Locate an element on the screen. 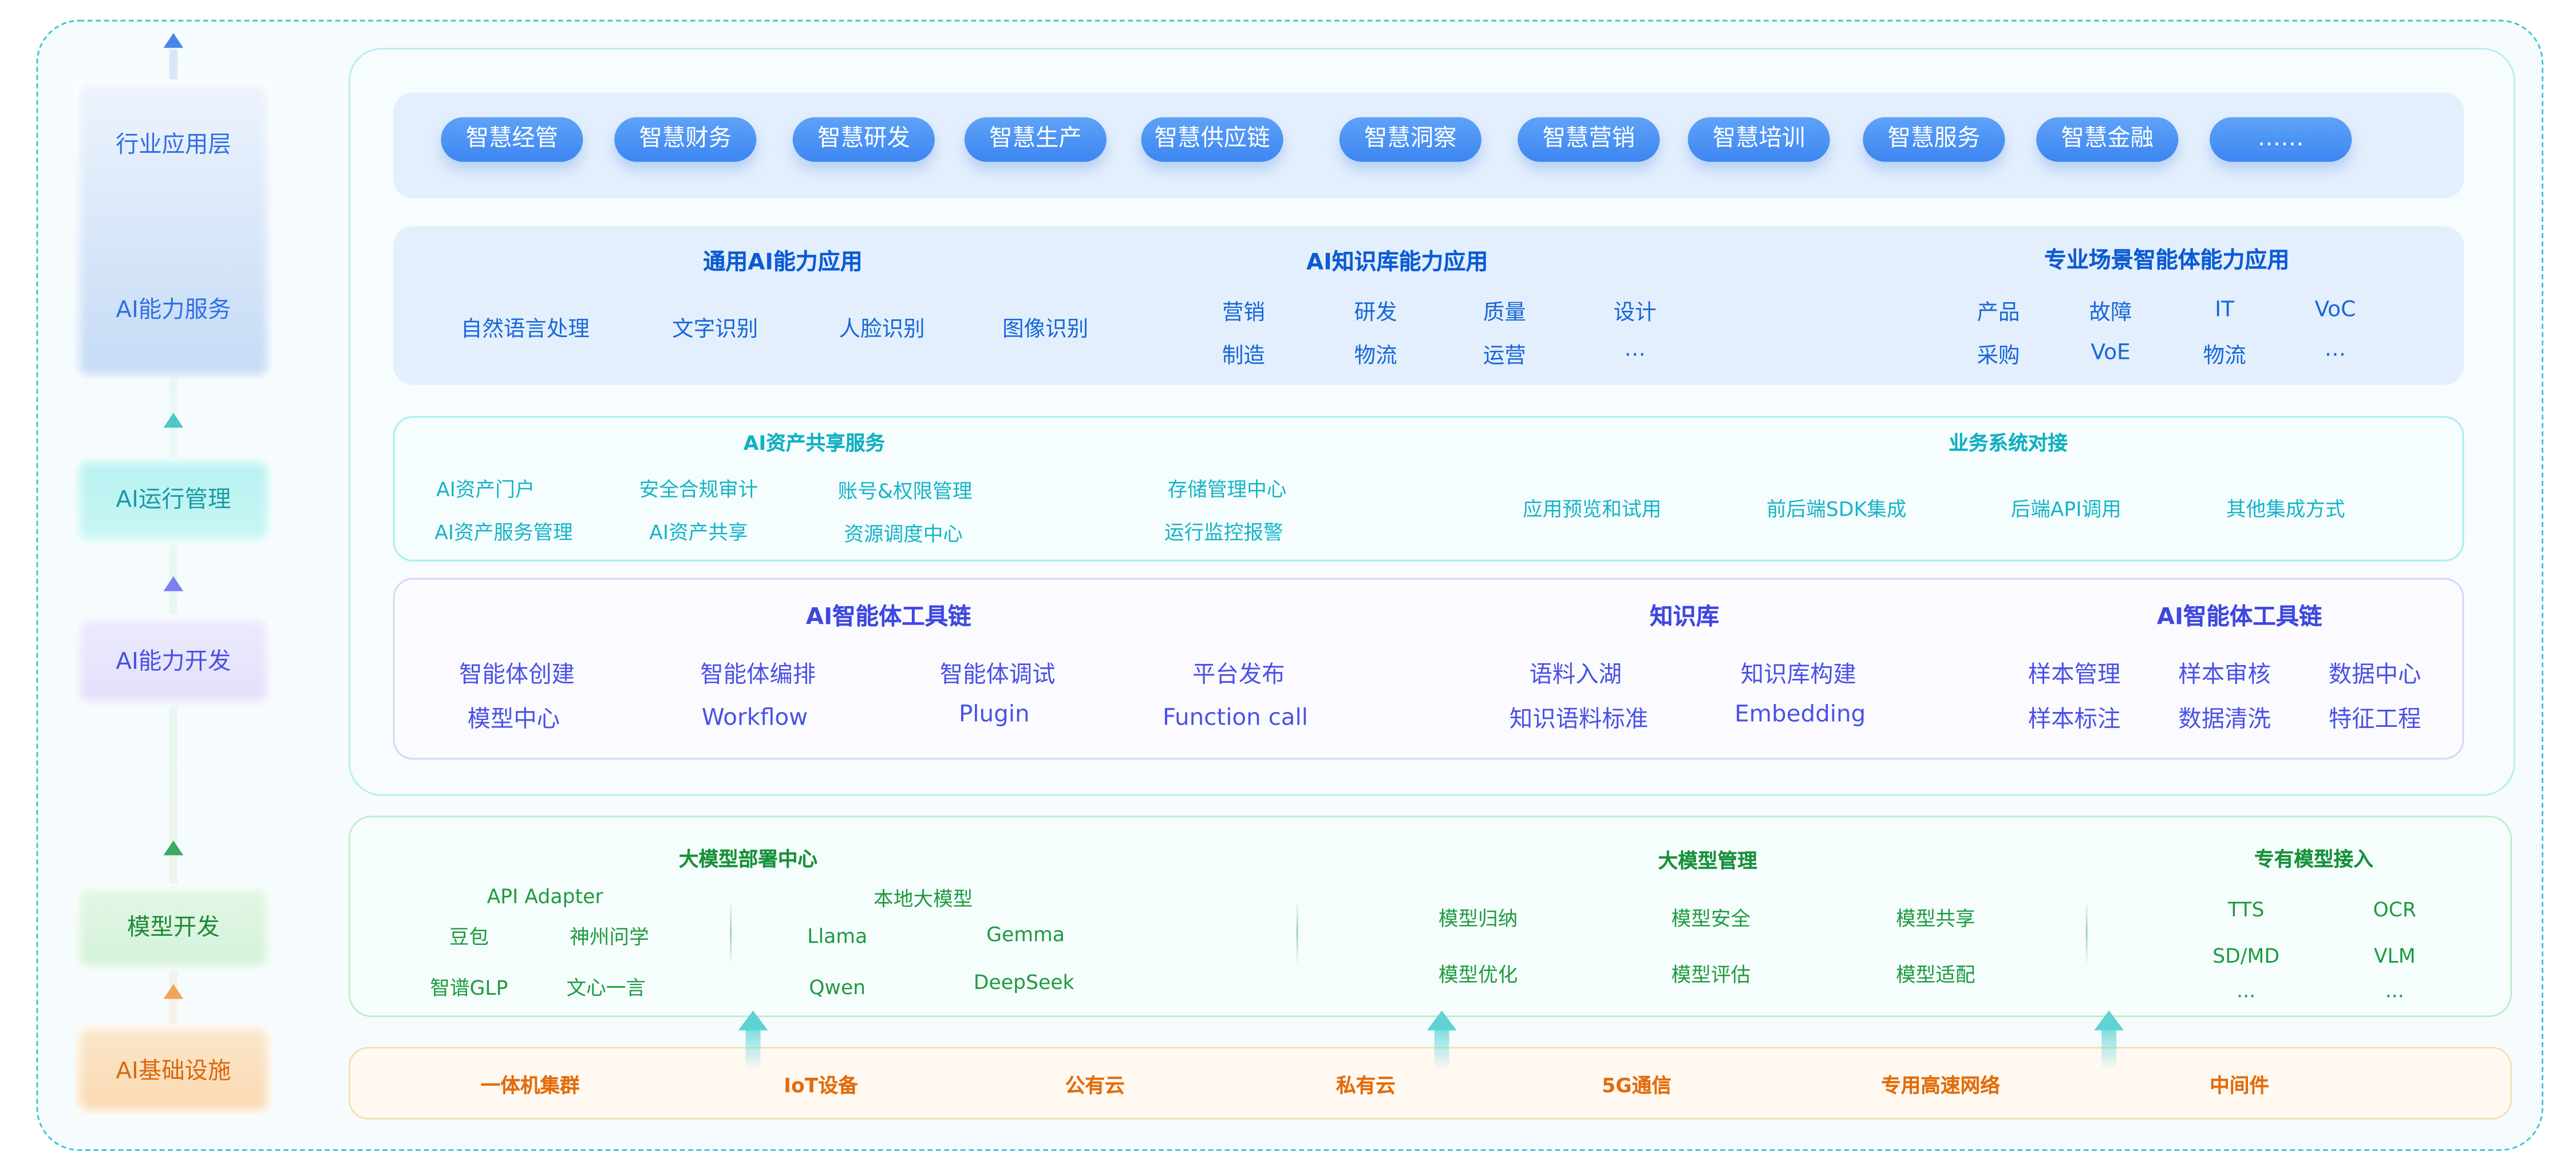 Image resolution: width=2576 pixels, height=1171 pixels. layer-box-infra is located at coordinates (173, 1069).